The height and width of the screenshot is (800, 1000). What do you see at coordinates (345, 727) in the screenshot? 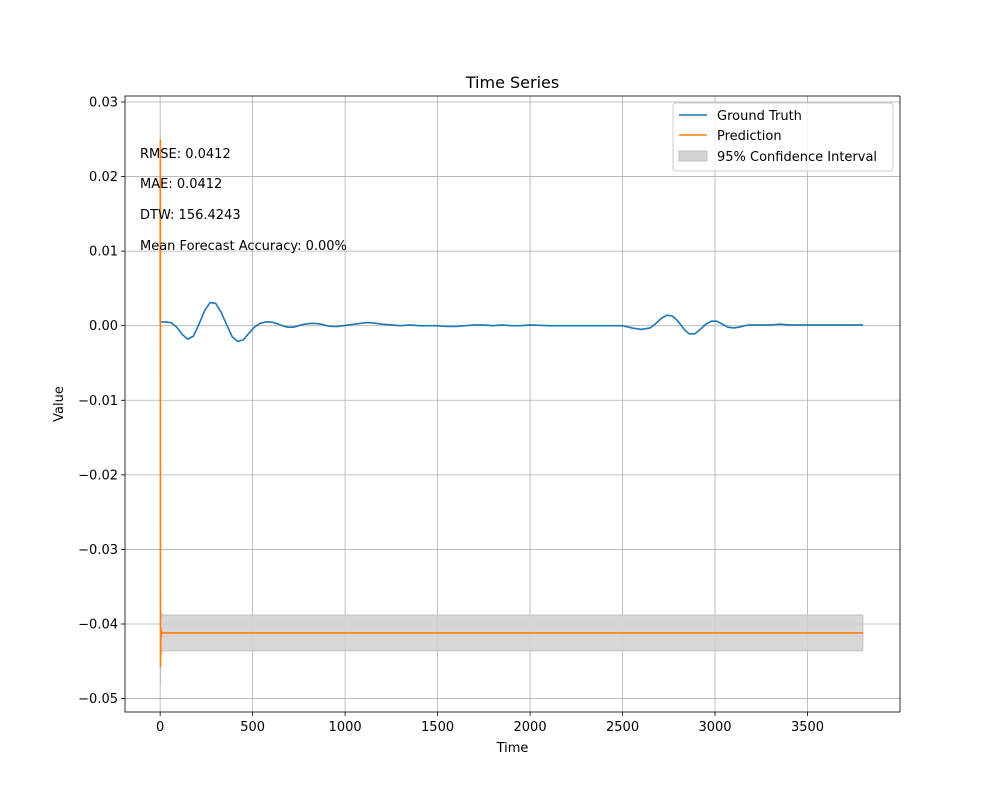
I see `x-tick-label: 1000` at bounding box center [345, 727].